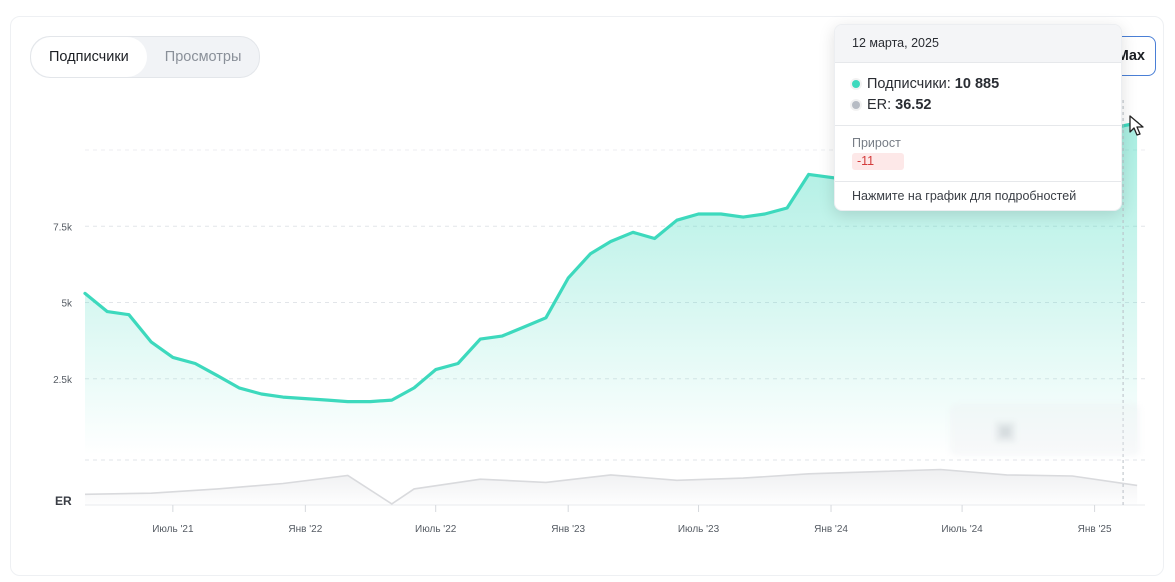 The height and width of the screenshot is (582, 1175). What do you see at coordinates (568, 529) in the screenshot?
I see `x-tick-label: Янв '23` at bounding box center [568, 529].